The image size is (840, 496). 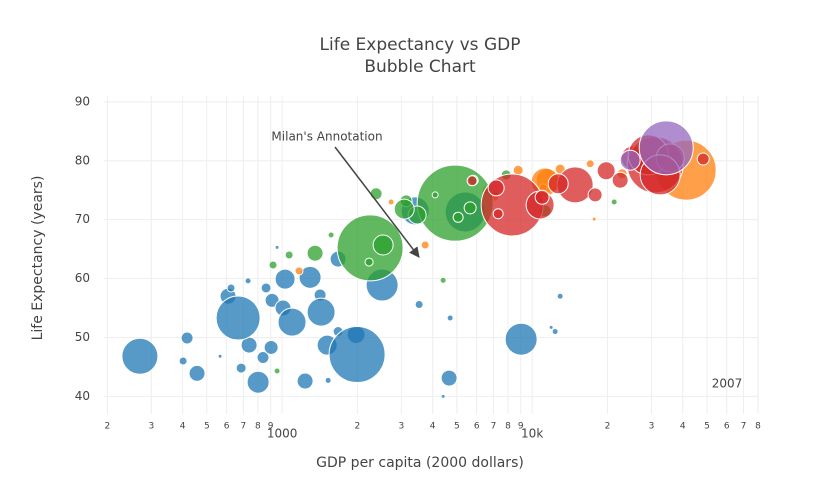 I want to click on y-tick-label: 50, so click(x=82, y=337).